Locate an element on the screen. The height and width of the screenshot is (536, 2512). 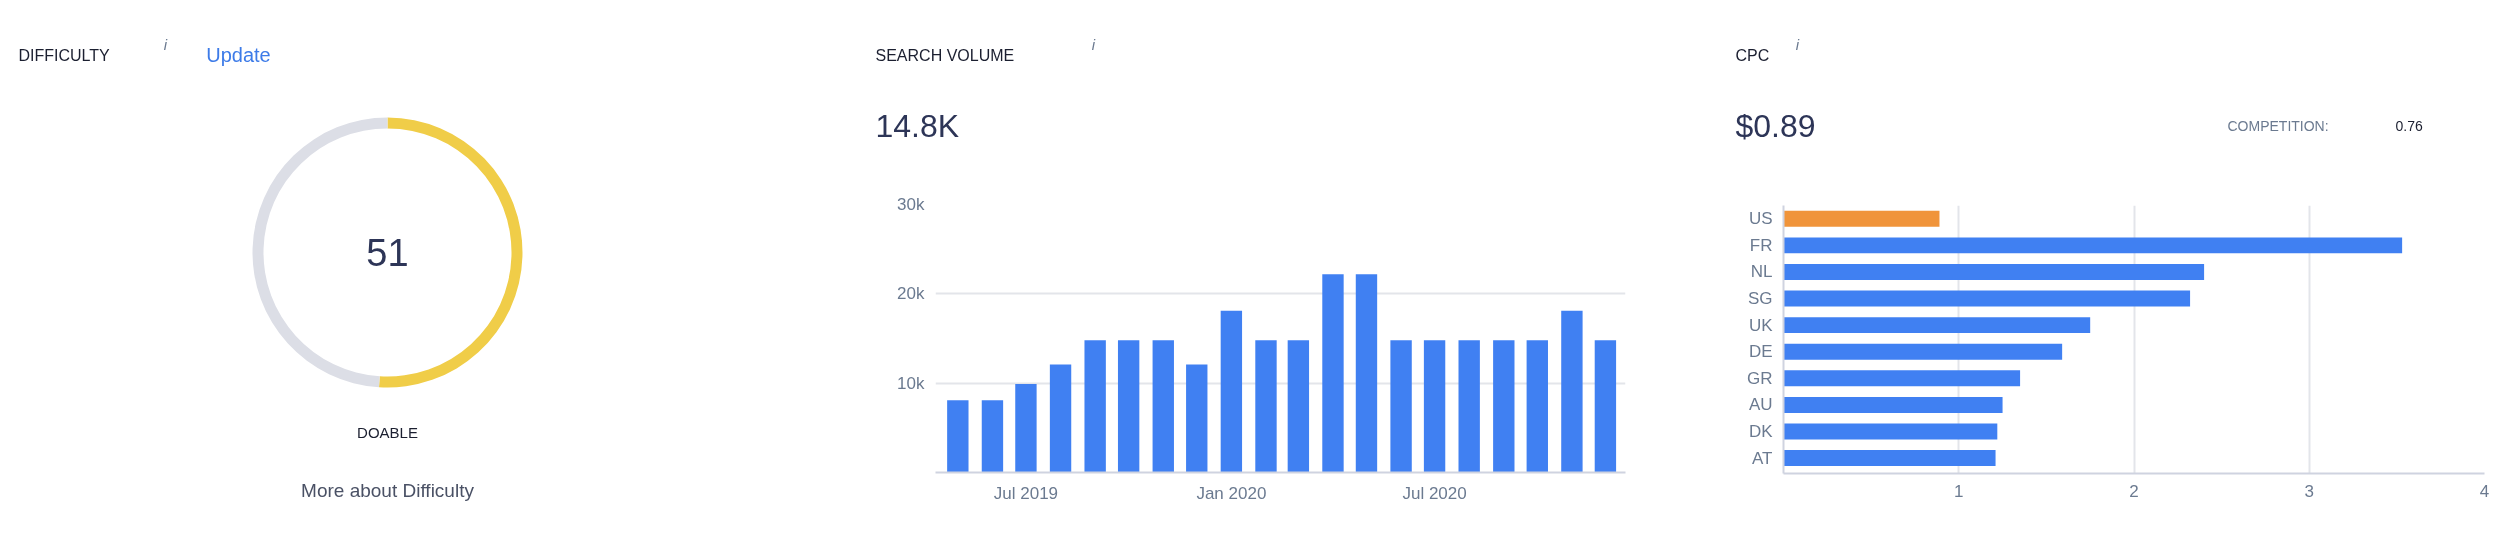
y-tick-label: 30k is located at coordinates (911, 204).